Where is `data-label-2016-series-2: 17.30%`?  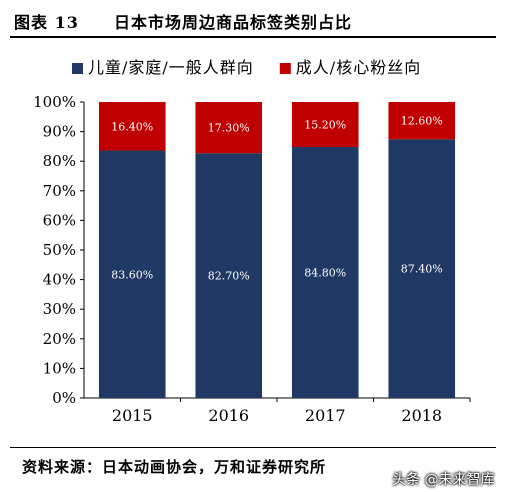
data-label-2016-series-2: 17.30% is located at coordinates (229, 128).